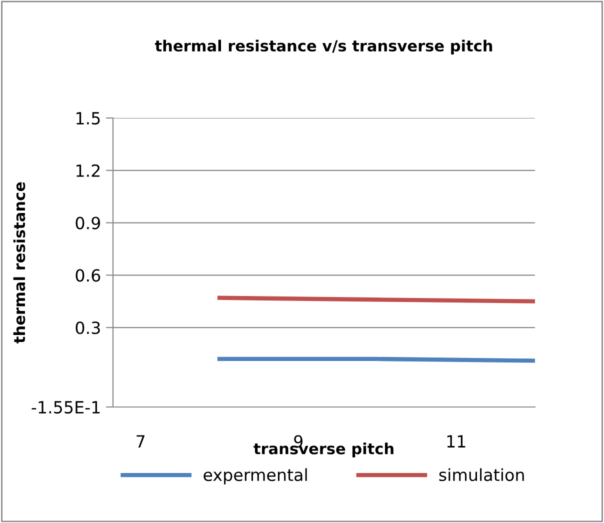 The image size is (604, 523). I want to click on y-tick-label: 0.9, so click(88, 223).